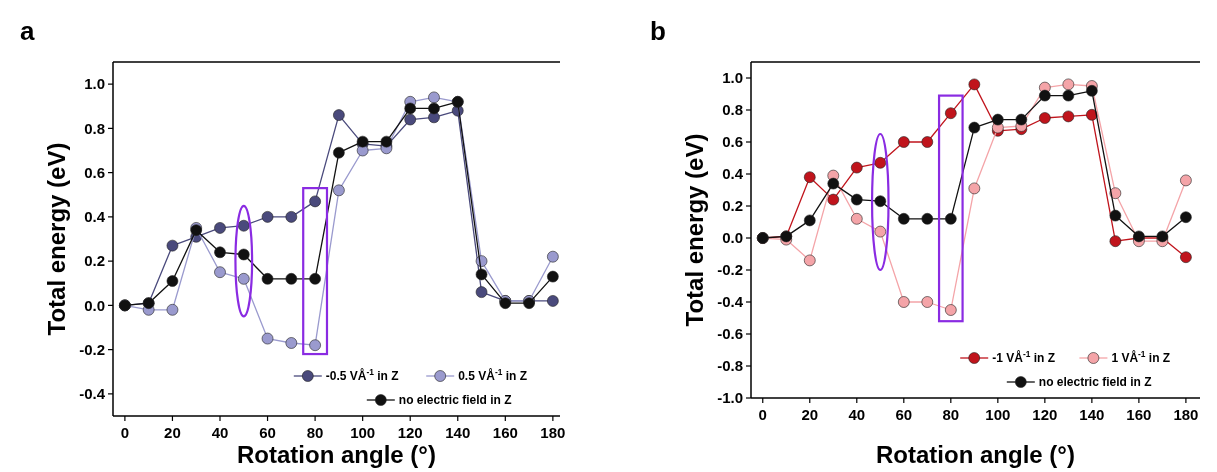  What do you see at coordinates (730, 334) in the screenshot?
I see `y-tick-label: -0.6` at bounding box center [730, 334].